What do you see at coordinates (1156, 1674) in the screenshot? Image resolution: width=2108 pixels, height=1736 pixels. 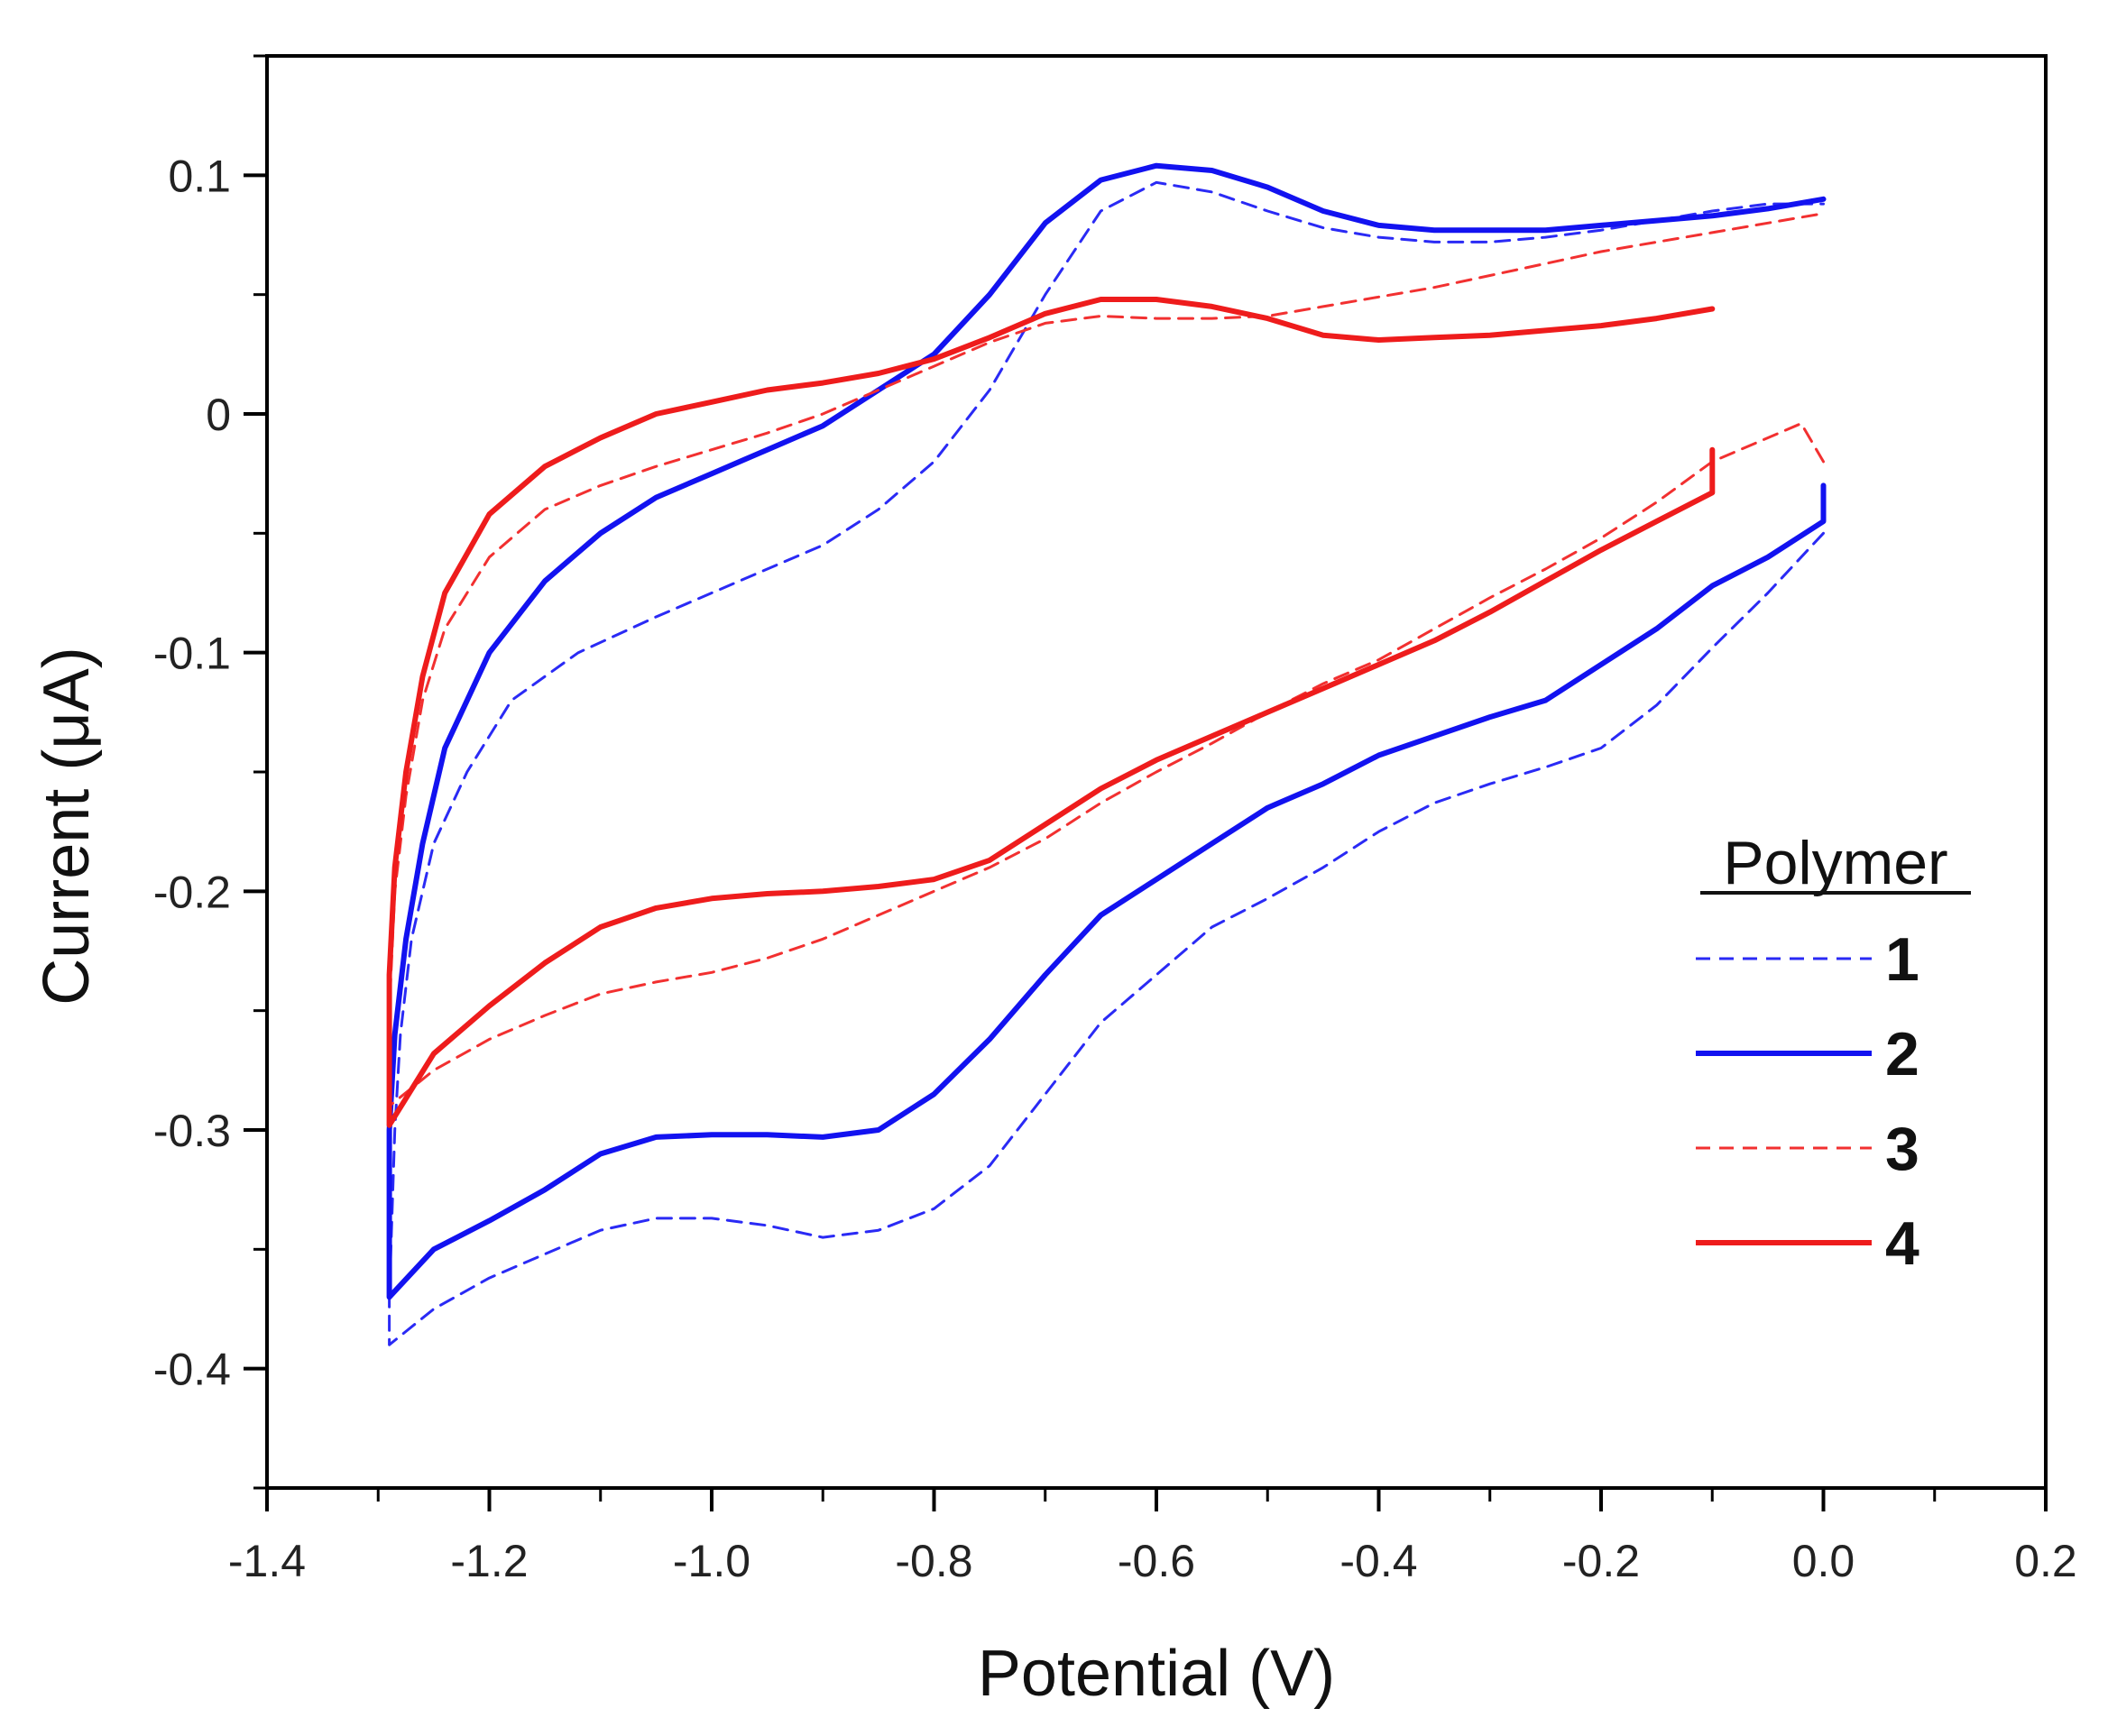 I see `x-axis-title: Potential (V)` at bounding box center [1156, 1674].